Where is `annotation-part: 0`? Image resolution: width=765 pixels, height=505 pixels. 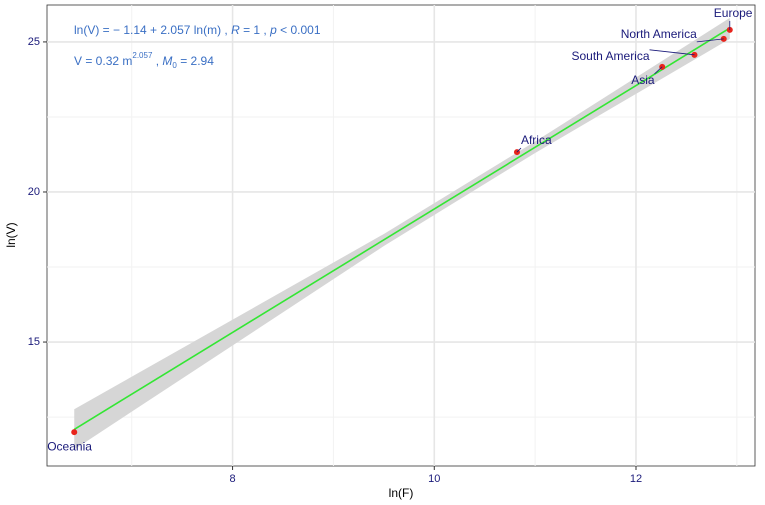 annotation-part: 0 is located at coordinates (174, 65).